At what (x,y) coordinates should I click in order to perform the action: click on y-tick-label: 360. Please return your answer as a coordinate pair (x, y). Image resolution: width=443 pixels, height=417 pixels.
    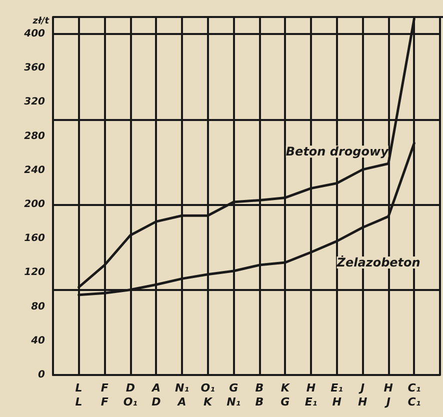
    Looking at the image, I should click on (35, 68).